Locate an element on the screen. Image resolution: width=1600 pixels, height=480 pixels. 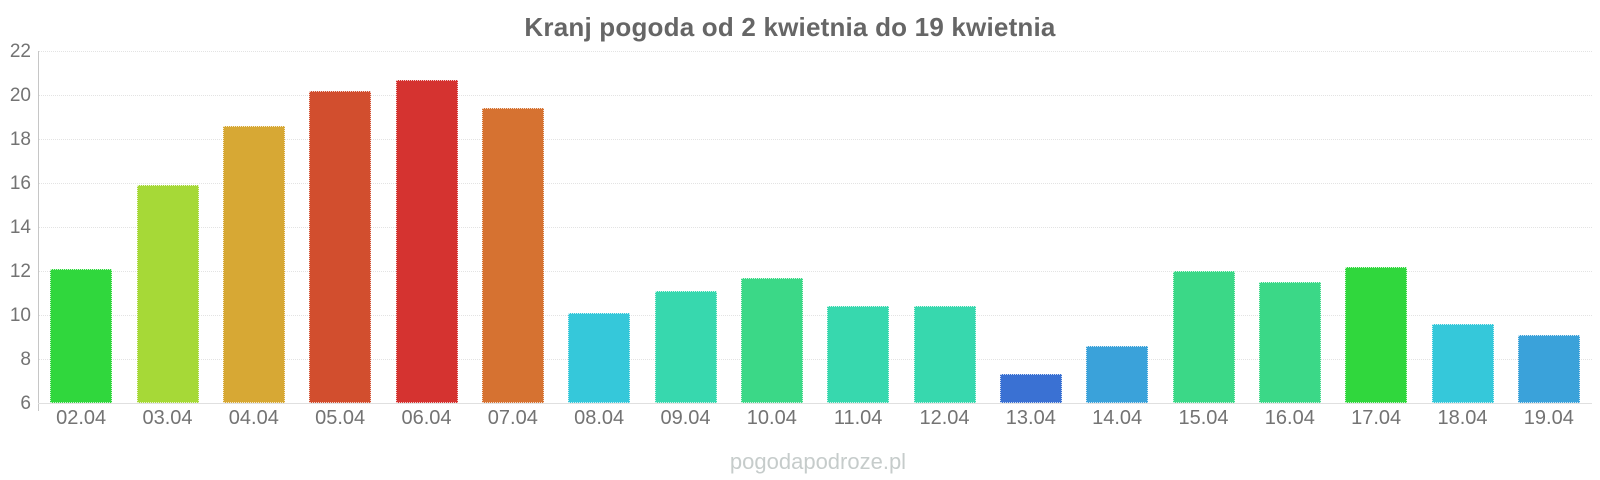
x-tick-label-16.04: 16.04 is located at coordinates (1289, 418).